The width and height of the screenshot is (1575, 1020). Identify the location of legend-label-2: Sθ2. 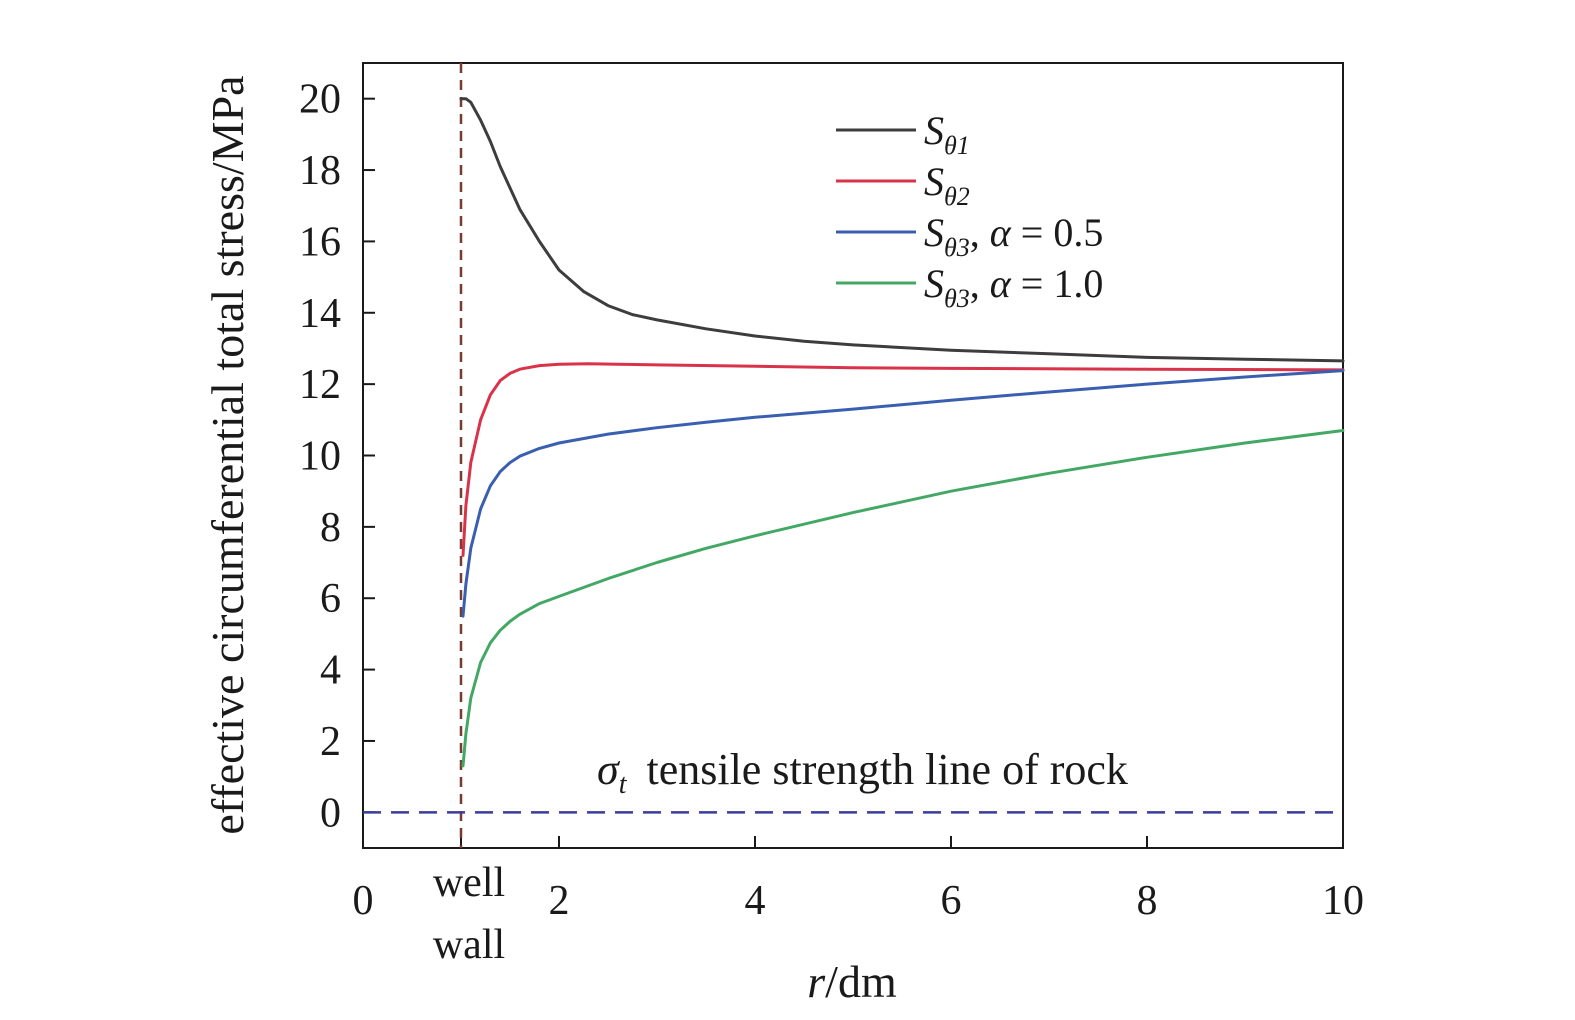
(947, 185).